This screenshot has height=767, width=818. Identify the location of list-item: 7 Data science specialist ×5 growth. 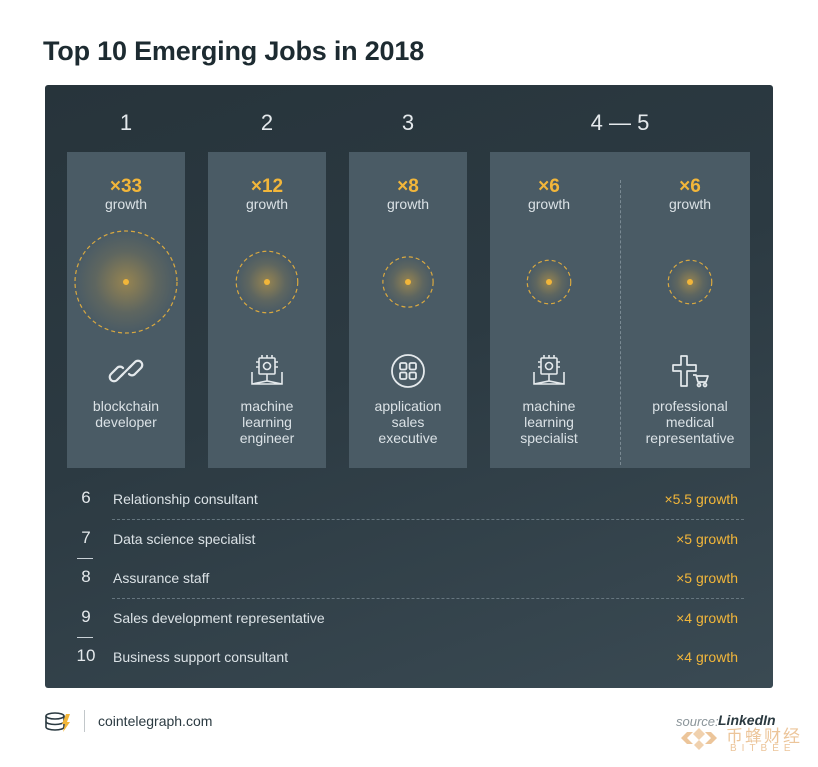
(408, 540).